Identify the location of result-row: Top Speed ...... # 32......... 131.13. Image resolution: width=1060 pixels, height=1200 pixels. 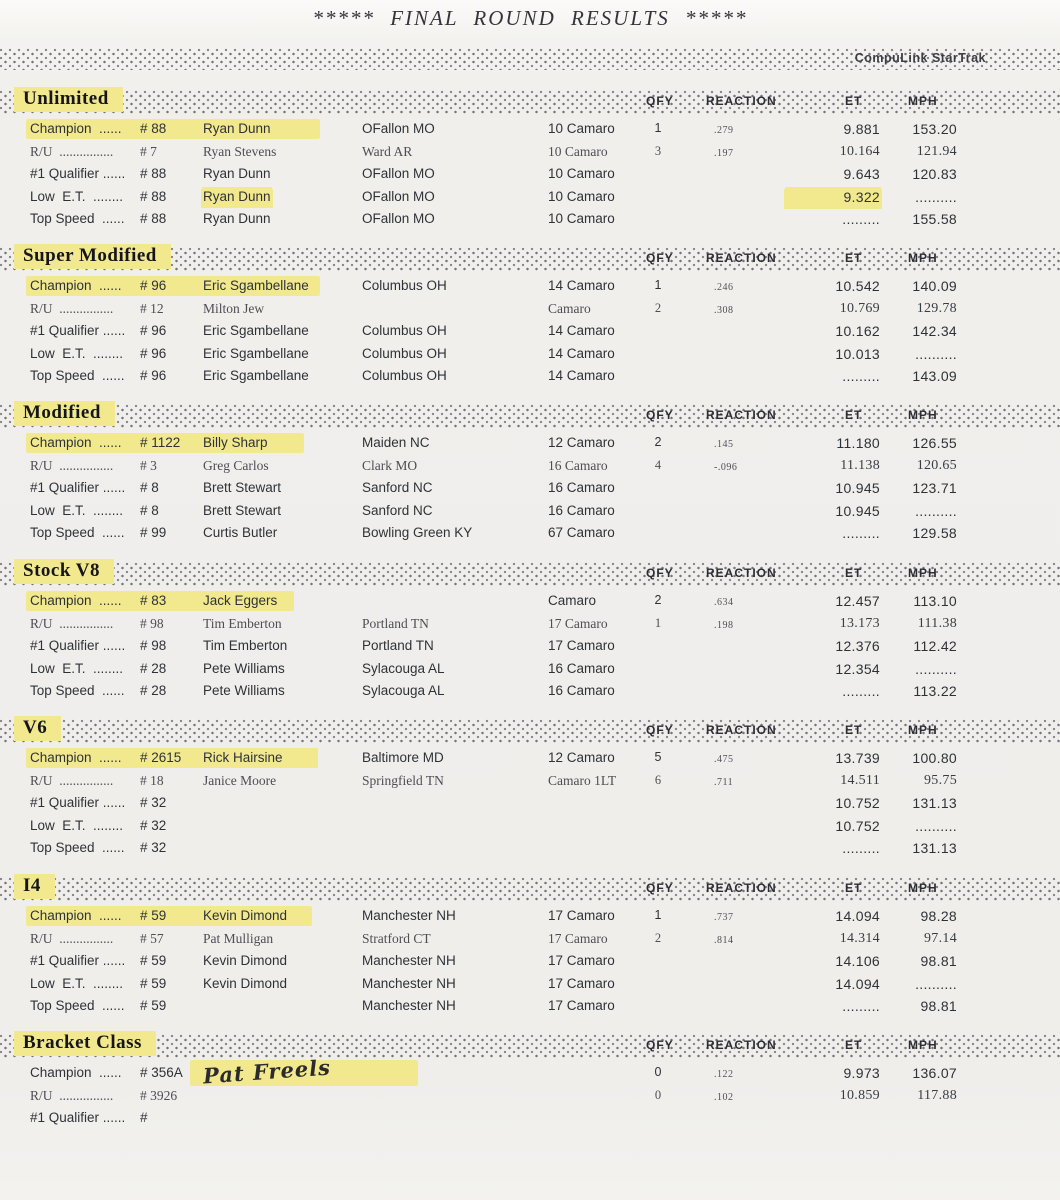
(530, 849).